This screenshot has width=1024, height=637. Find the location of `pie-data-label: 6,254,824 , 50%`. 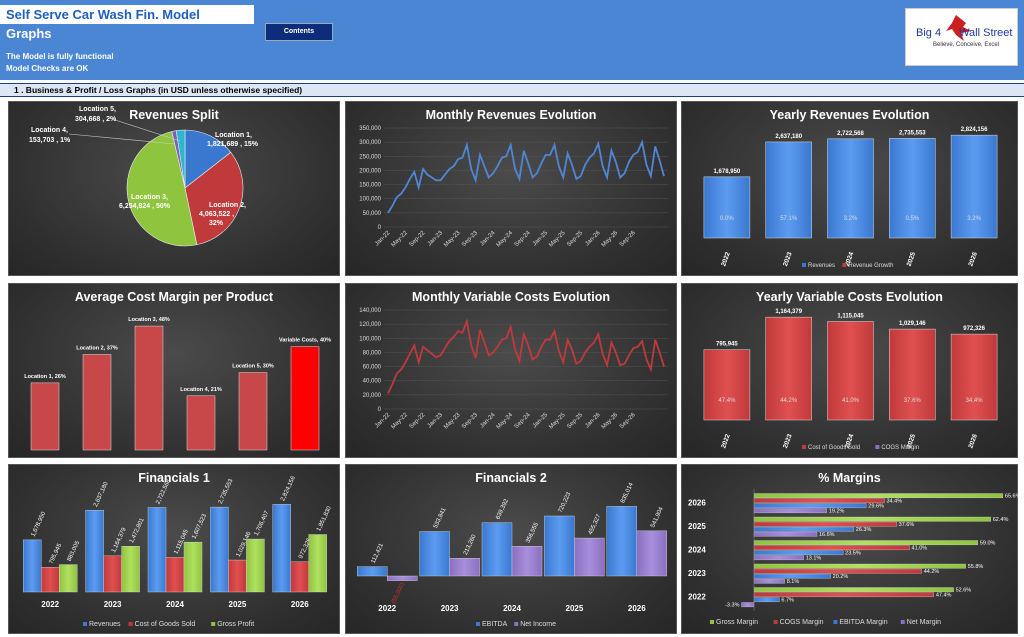

pie-data-label: 6,254,824 , 50% is located at coordinates (145, 206).